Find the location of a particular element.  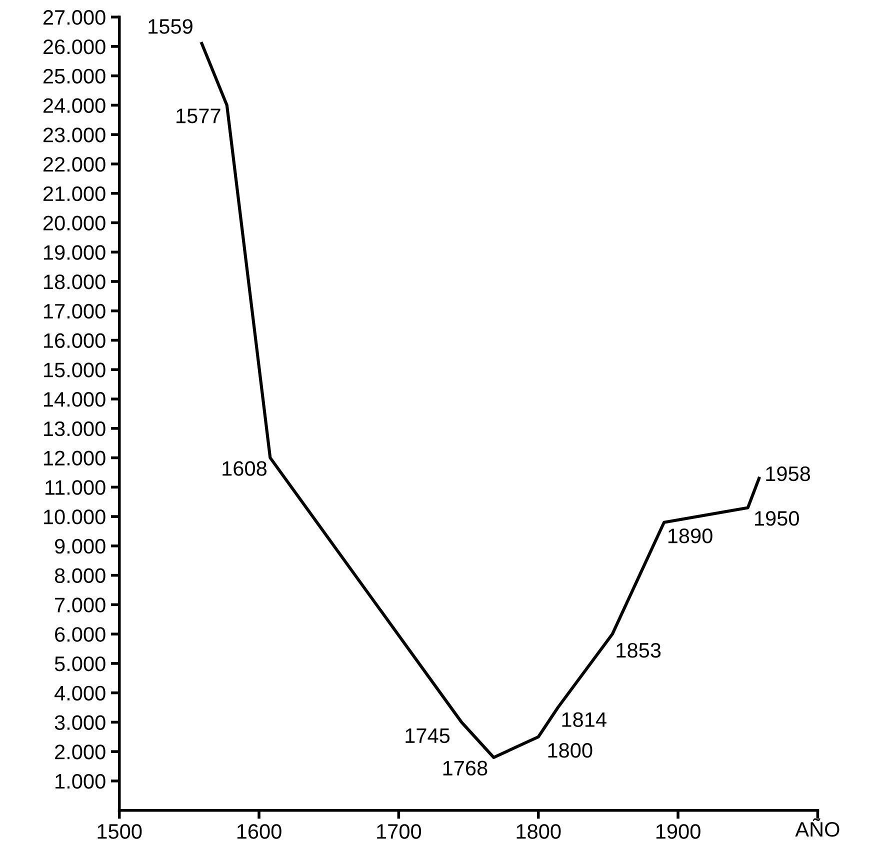

annotation: 1745 is located at coordinates (428, 736).